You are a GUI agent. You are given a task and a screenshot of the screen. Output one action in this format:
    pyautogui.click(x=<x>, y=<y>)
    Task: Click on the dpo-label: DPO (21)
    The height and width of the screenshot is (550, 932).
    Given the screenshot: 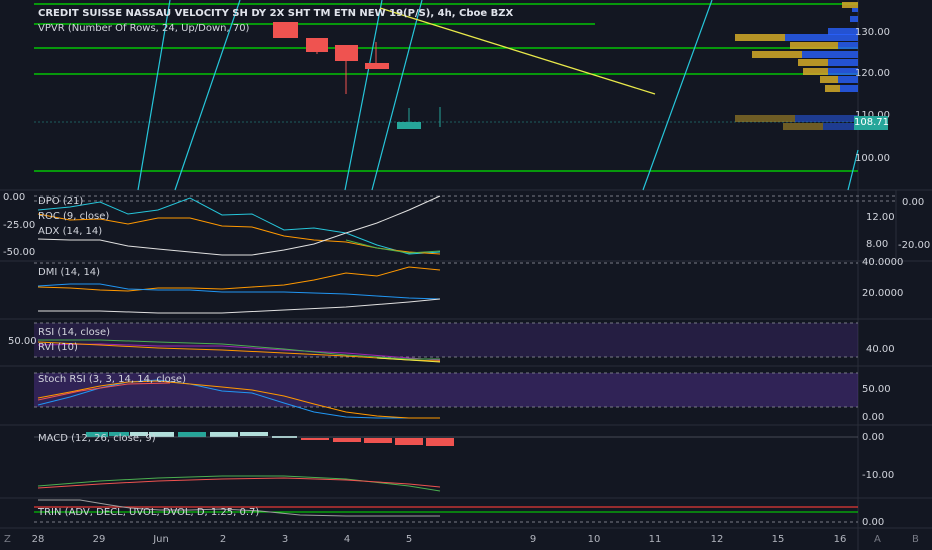 What is the action you would take?
    pyautogui.click(x=61, y=201)
    